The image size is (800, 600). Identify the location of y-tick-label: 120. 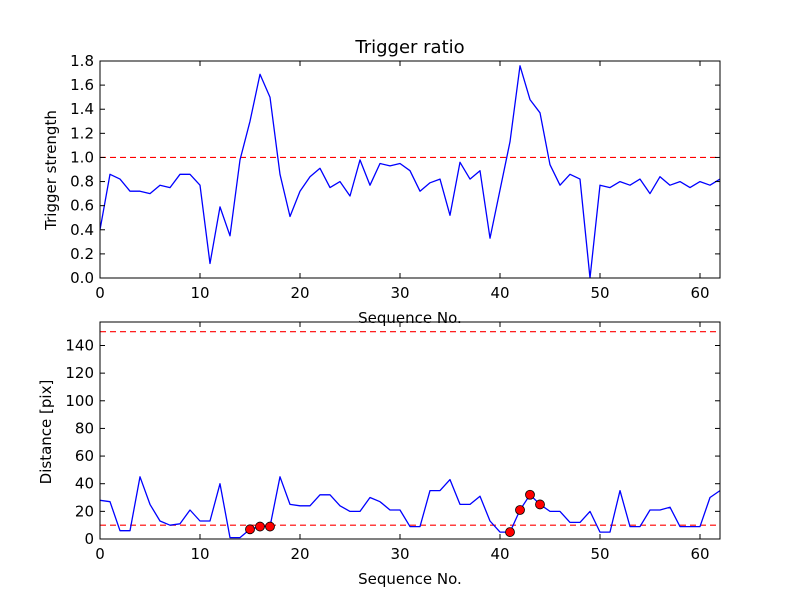
(79, 373).